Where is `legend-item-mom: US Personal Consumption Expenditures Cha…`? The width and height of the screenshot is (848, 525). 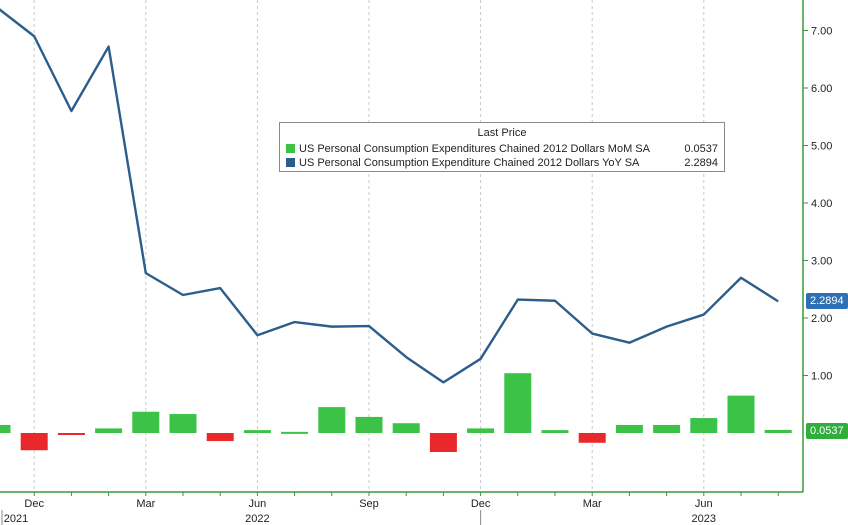 legend-item-mom: US Personal Consumption Expenditures Cha… is located at coordinates (502, 149).